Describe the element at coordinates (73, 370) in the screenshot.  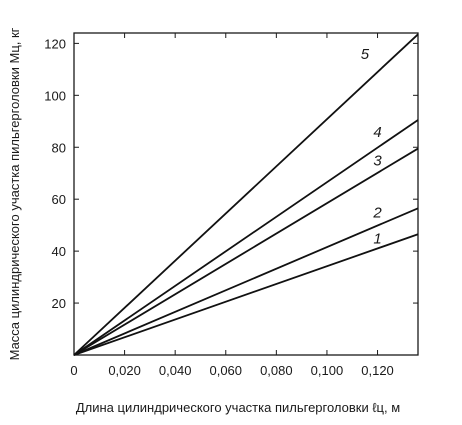
I see `x-tick-label: 0` at that location.